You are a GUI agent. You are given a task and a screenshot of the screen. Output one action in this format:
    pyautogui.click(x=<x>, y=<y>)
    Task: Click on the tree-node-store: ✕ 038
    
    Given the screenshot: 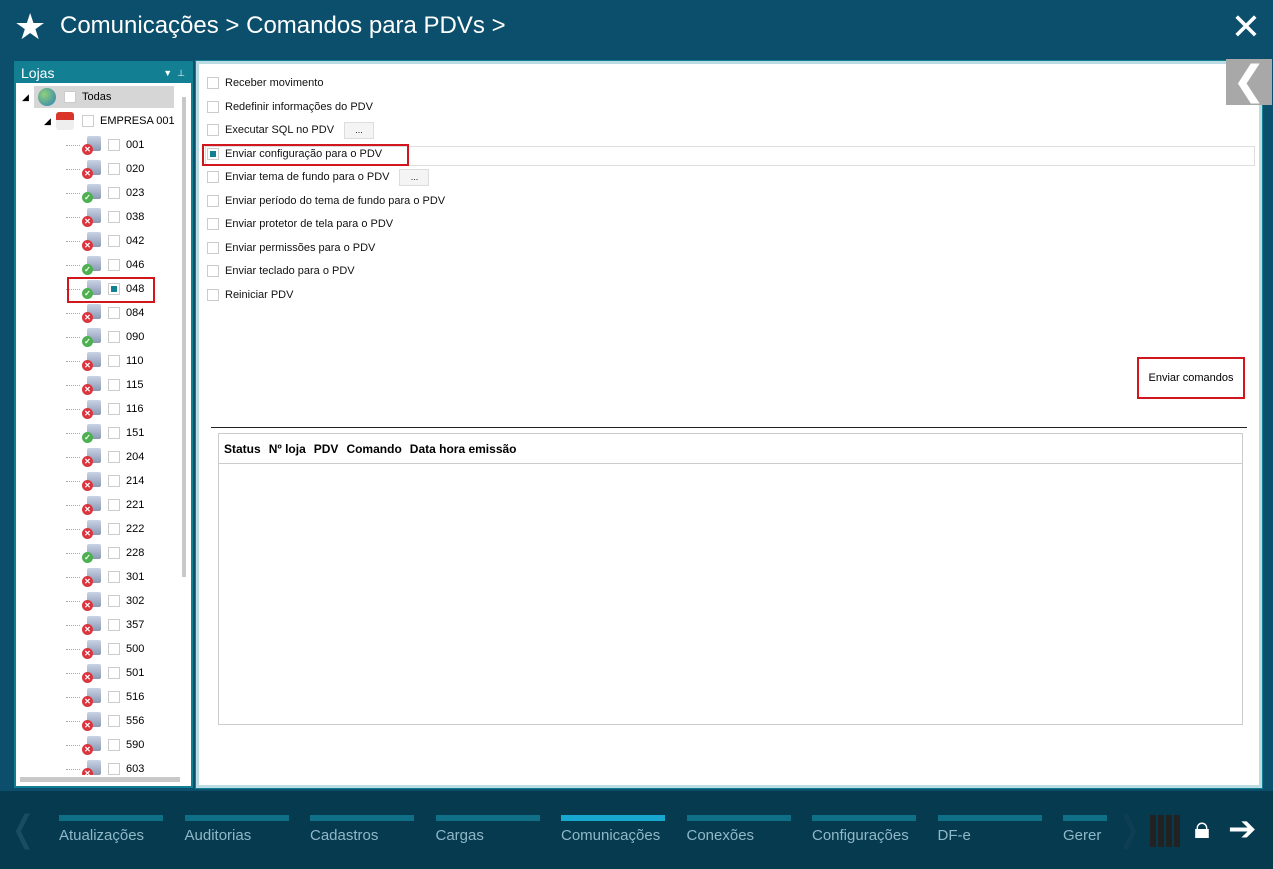 What is the action you would take?
    pyautogui.click(x=105, y=217)
    